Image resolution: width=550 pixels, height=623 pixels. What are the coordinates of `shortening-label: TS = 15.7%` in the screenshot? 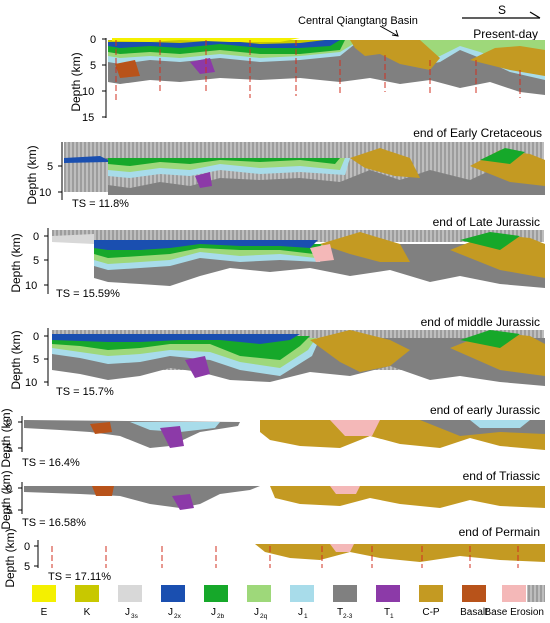 It's located at (85, 392).